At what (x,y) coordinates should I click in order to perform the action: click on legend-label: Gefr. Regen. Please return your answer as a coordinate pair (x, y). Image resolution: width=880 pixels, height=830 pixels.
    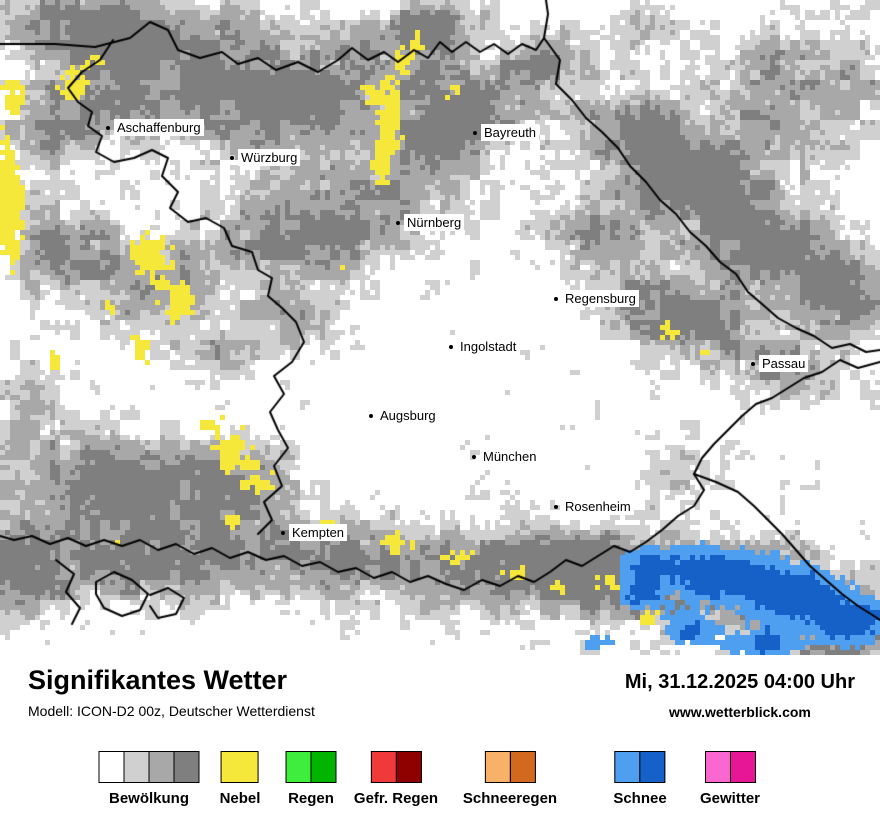
    Looking at the image, I should click on (396, 798).